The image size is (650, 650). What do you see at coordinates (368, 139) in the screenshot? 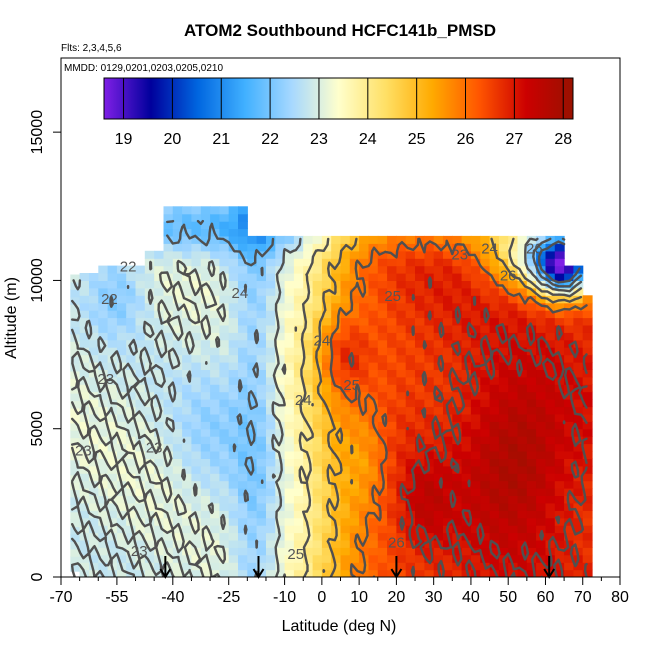
I see `colorbar-tick-label: 24` at bounding box center [368, 139].